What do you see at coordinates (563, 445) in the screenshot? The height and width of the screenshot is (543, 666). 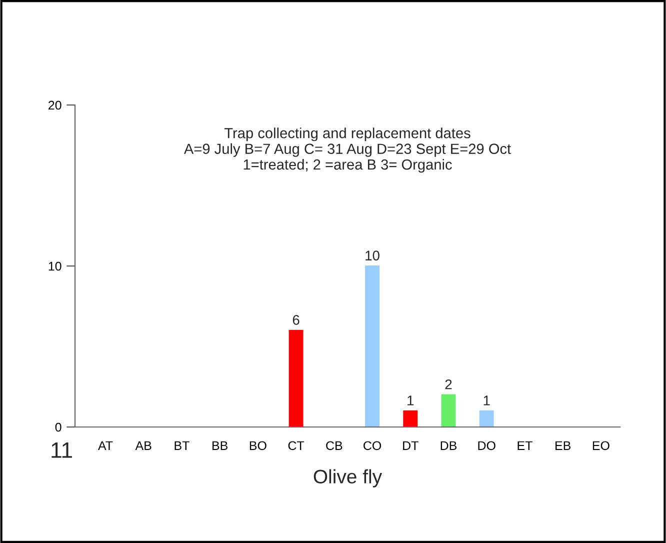 I see `x-tick-label: EB` at bounding box center [563, 445].